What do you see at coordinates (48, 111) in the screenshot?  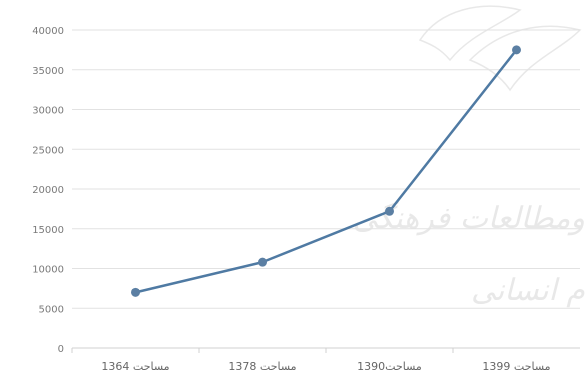 I see `y-tick-label: 30000` at bounding box center [48, 111].